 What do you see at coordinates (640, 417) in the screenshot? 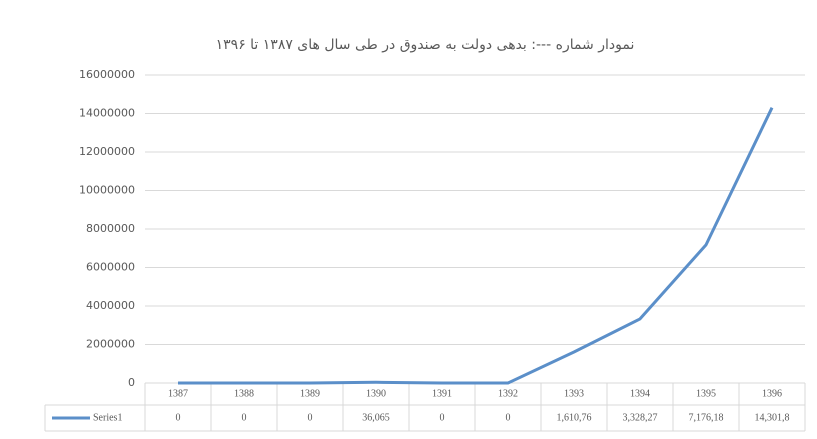
I see `table-value: 3,328,27` at bounding box center [640, 417].